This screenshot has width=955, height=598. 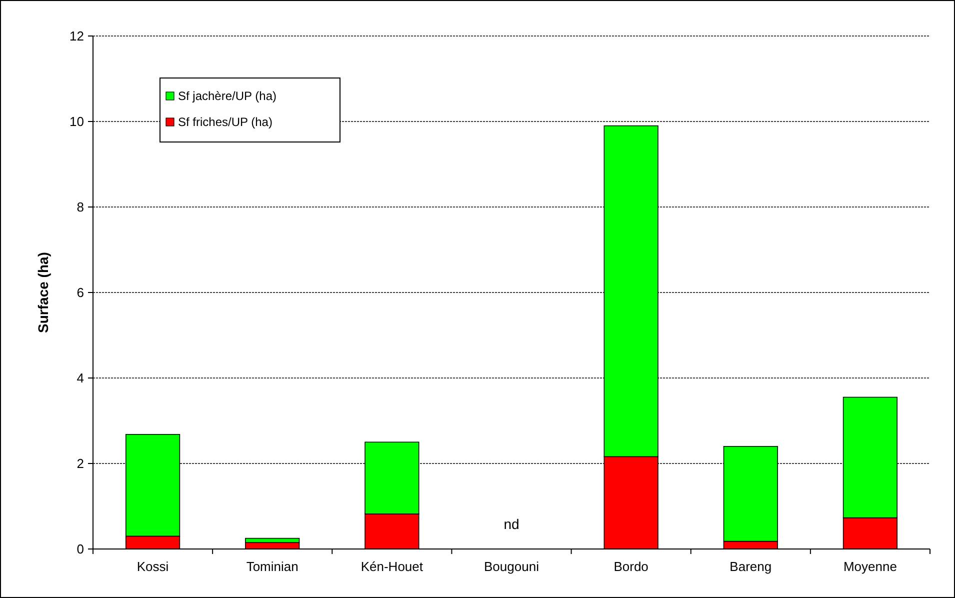 I want to click on y-tick-label: 4, so click(x=80, y=378).